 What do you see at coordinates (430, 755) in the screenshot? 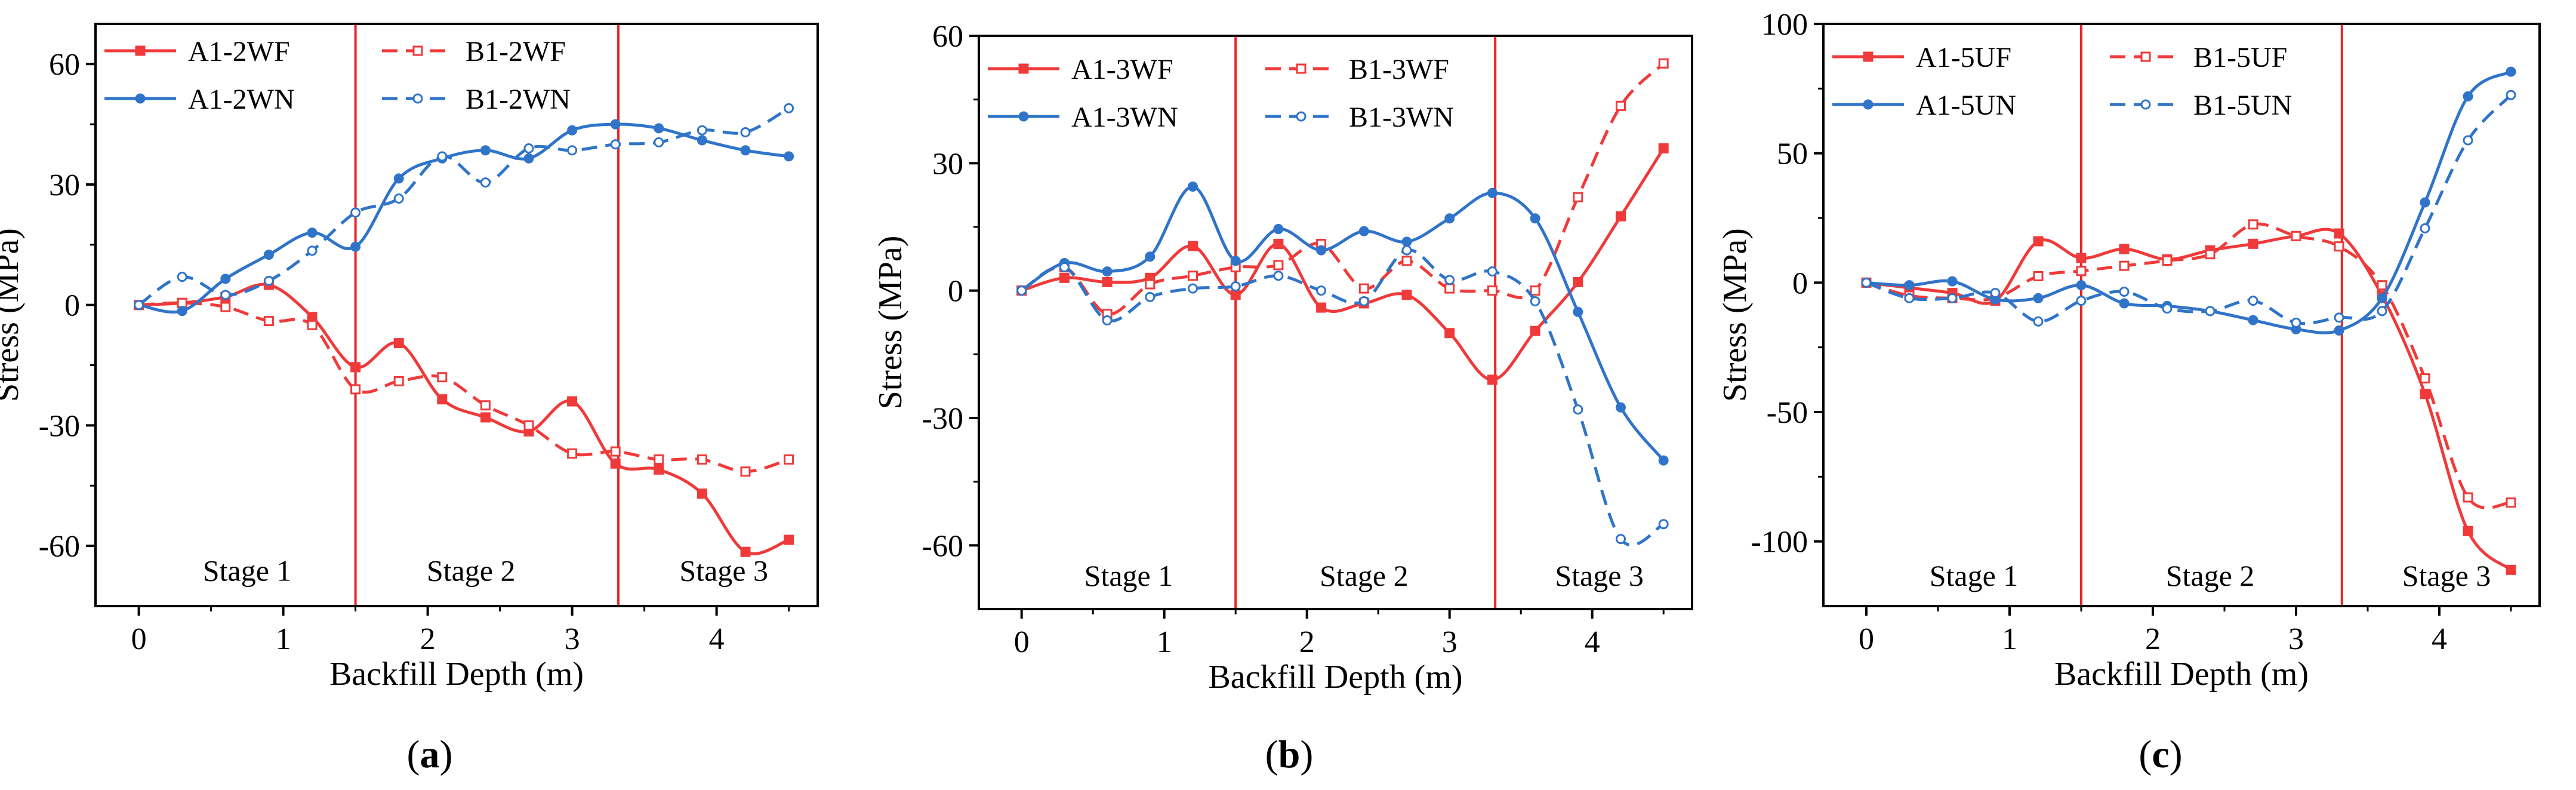
I see `panel-caption: (a)` at bounding box center [430, 755].